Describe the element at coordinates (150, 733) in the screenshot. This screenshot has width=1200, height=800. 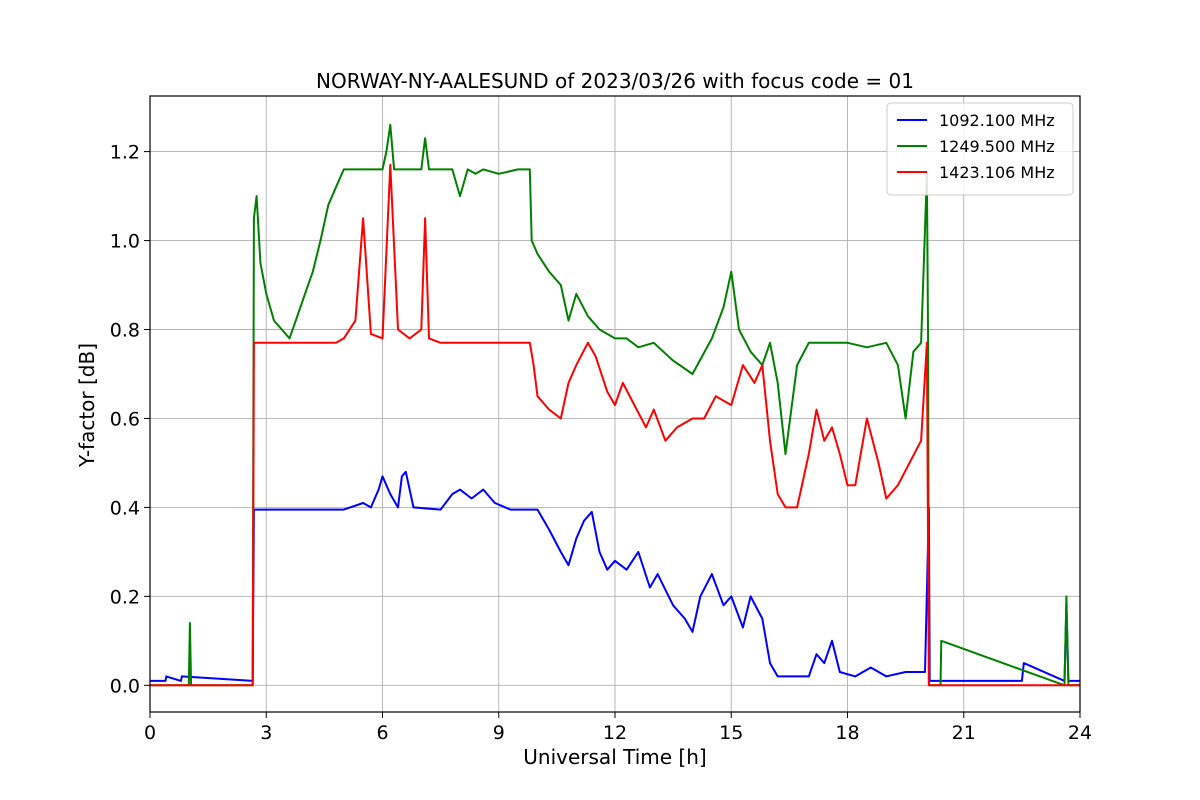
I see `x-tick-label: 0` at that location.